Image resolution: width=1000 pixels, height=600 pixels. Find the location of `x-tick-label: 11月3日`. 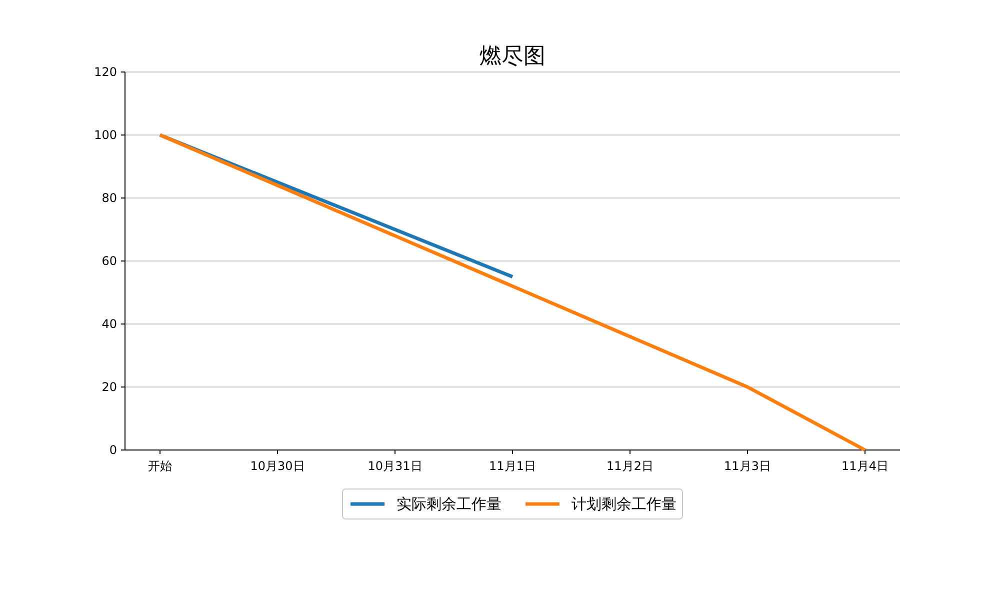

x-tick-label: 11月3日 is located at coordinates (747, 466).